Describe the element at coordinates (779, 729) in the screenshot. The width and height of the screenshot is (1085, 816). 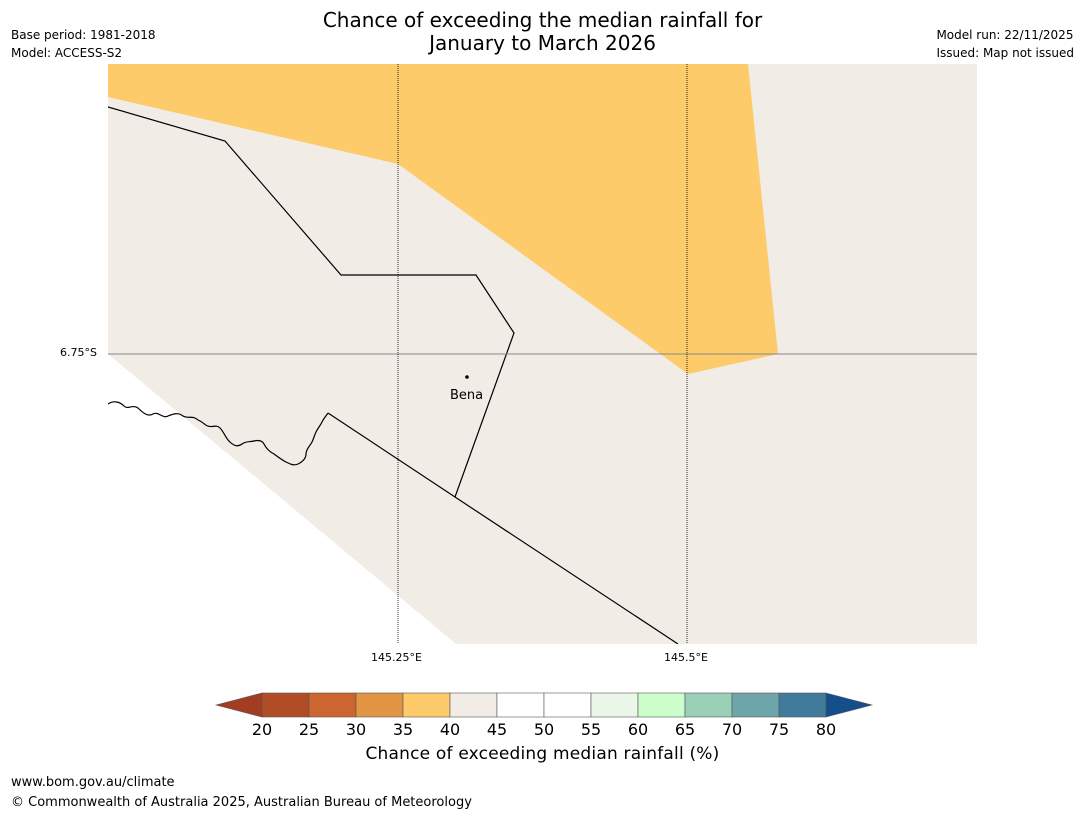
I see `colorbar-tick-label: 75` at that location.